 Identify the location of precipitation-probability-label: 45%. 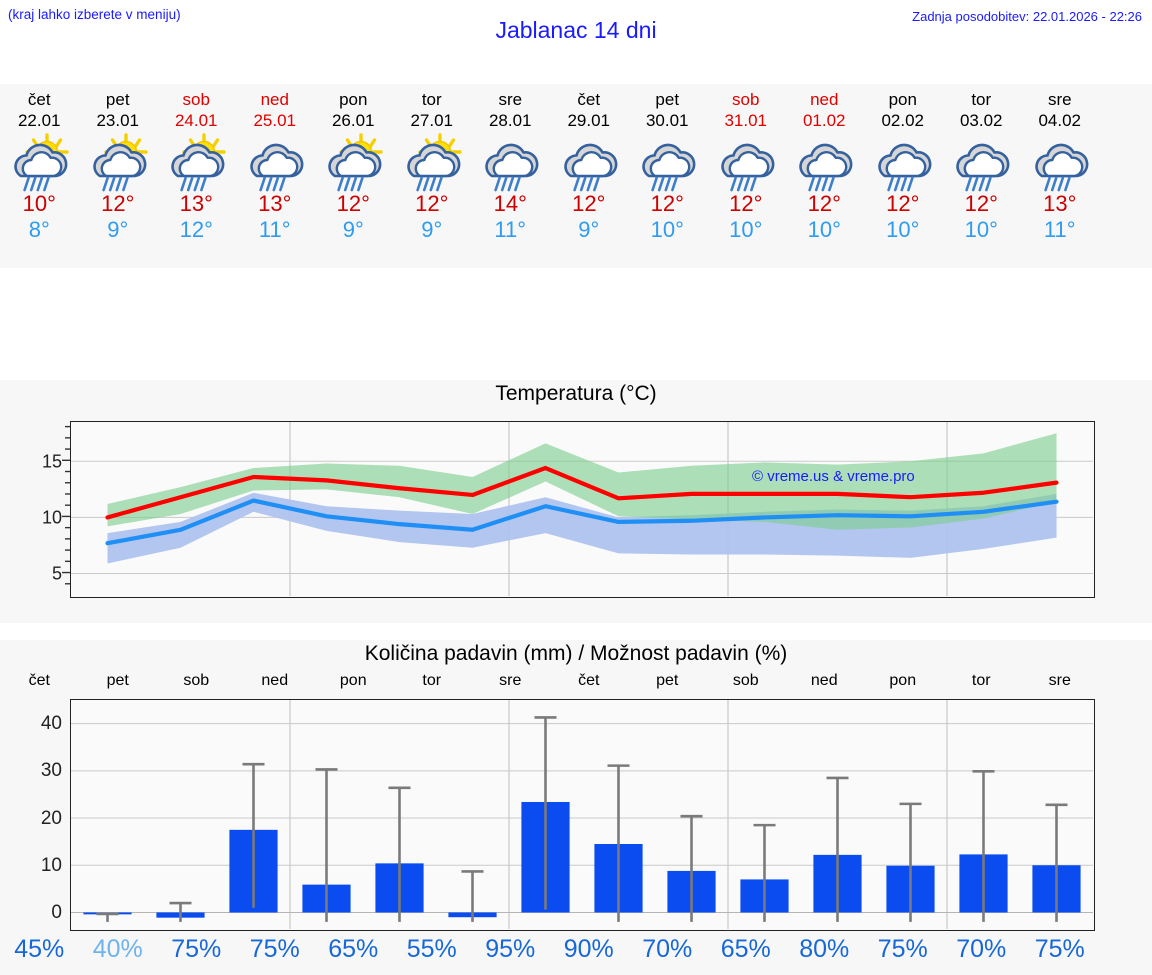
(39, 949).